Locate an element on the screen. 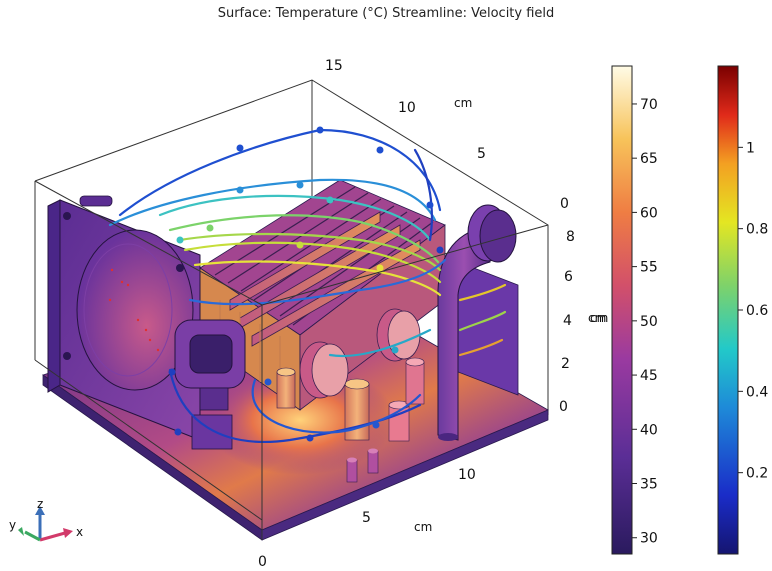 Image resolution: width=772 pixels, height=571 pixels. temperature-colorbar-tick-label: 50 is located at coordinates (649, 322).